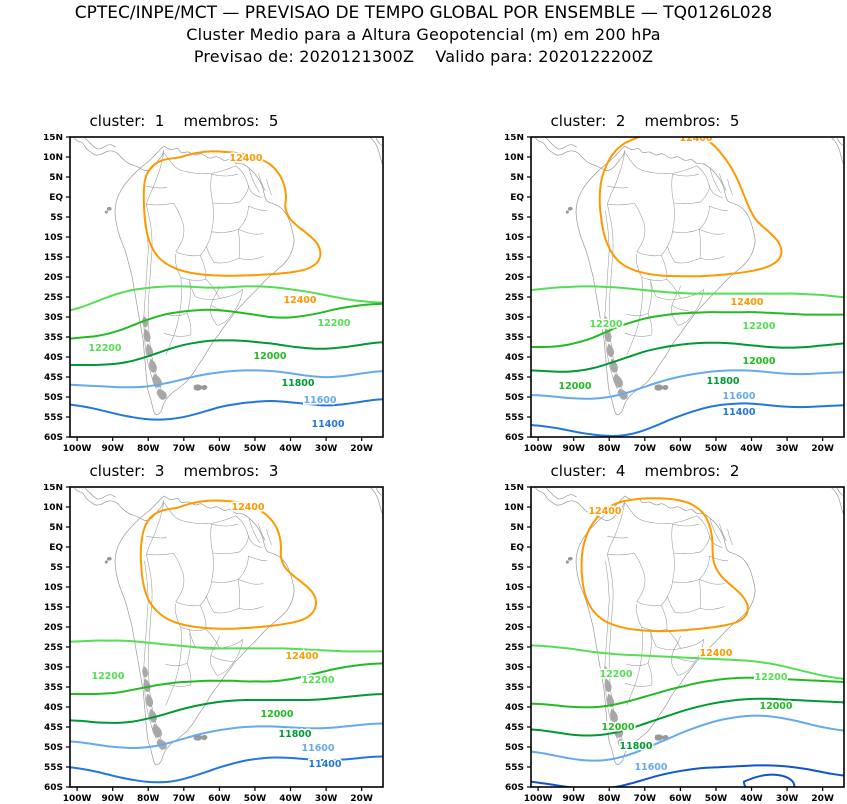 This screenshot has width=847, height=804. Describe the element at coordinates (615, 674) in the screenshot. I see `contour-label-halo: 12200` at that location.